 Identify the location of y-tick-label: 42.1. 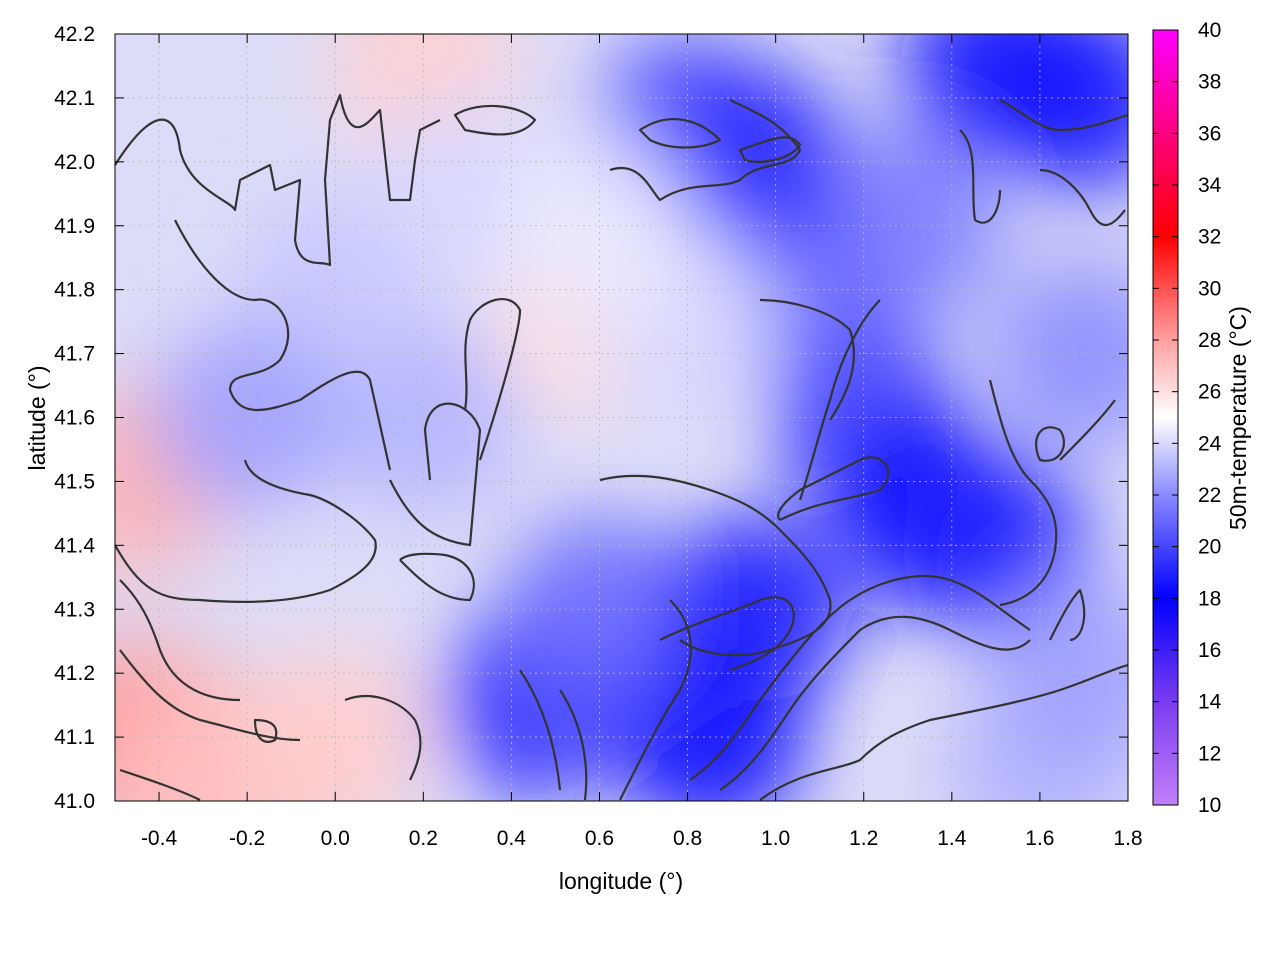
(74, 98).